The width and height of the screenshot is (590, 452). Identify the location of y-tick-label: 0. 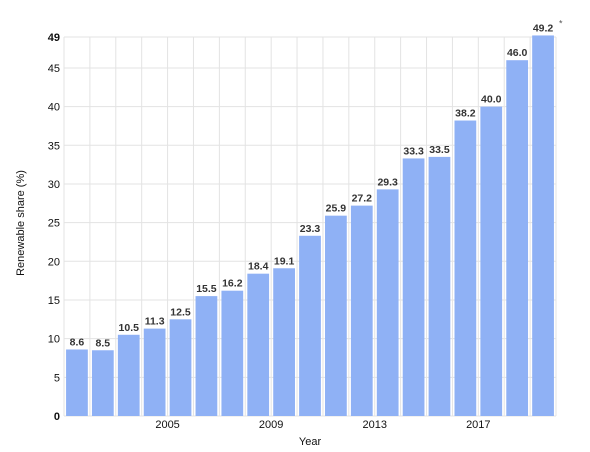
(57, 417).